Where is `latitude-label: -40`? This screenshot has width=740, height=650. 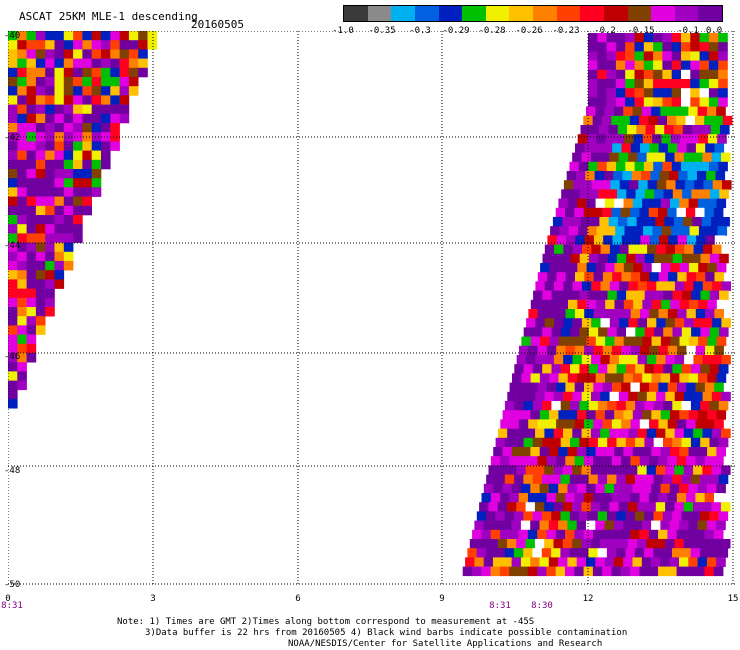 latitude-label: -40 is located at coordinates (12, 36).